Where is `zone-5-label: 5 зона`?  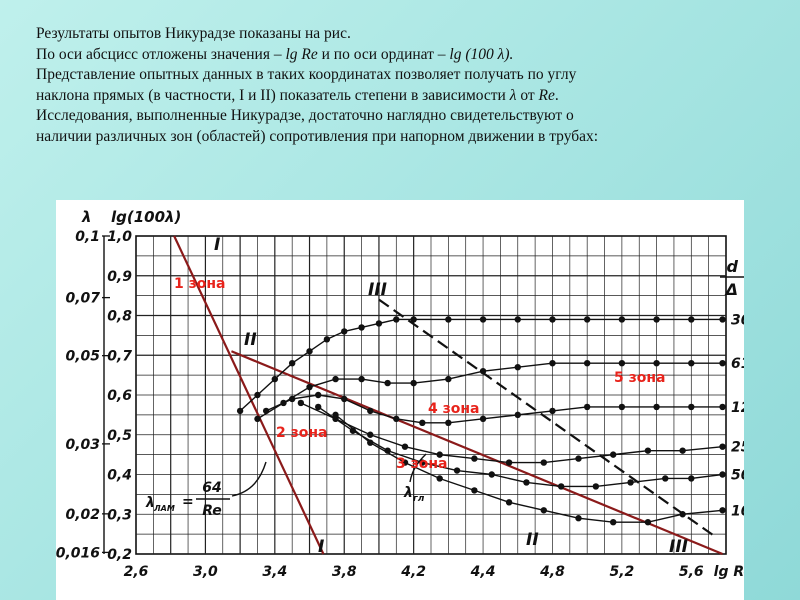 zone-5-label: 5 зона is located at coordinates (640, 378).